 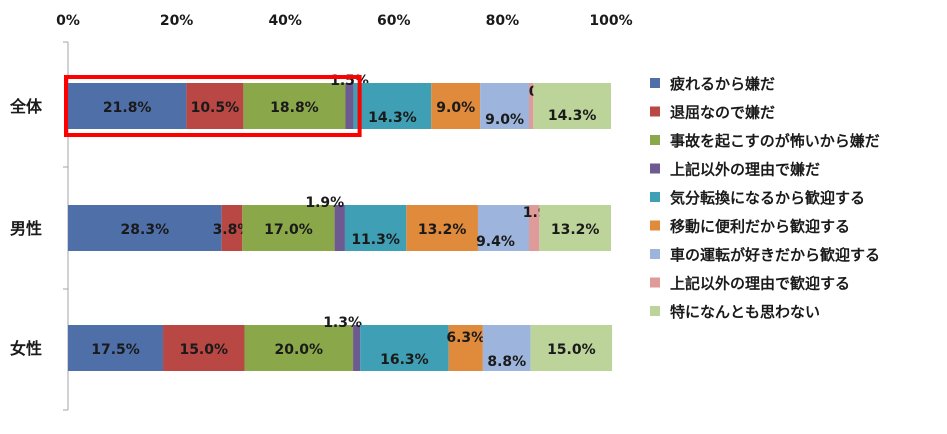 What do you see at coordinates (375, 240) in the screenshot?
I see `data-label: 11.3%` at bounding box center [375, 240].